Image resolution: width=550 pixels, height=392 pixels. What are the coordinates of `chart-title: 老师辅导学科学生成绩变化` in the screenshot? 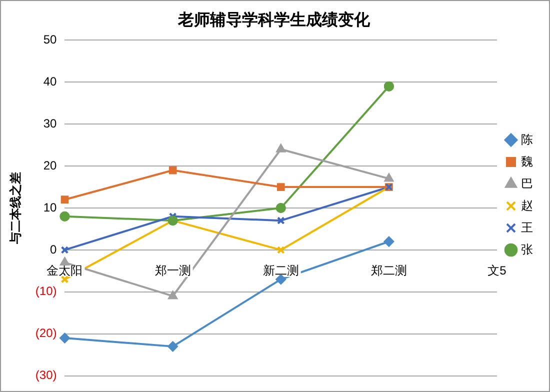 It's located at (274, 20).